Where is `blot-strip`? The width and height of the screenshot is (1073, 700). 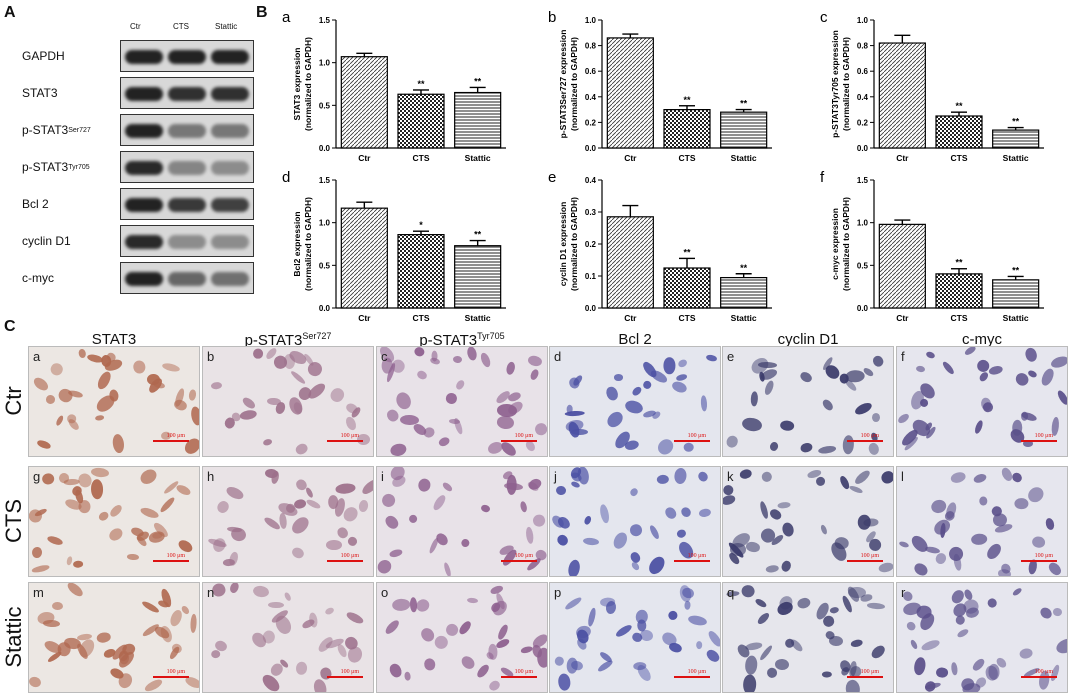 blot-strip is located at coordinates (187, 241).